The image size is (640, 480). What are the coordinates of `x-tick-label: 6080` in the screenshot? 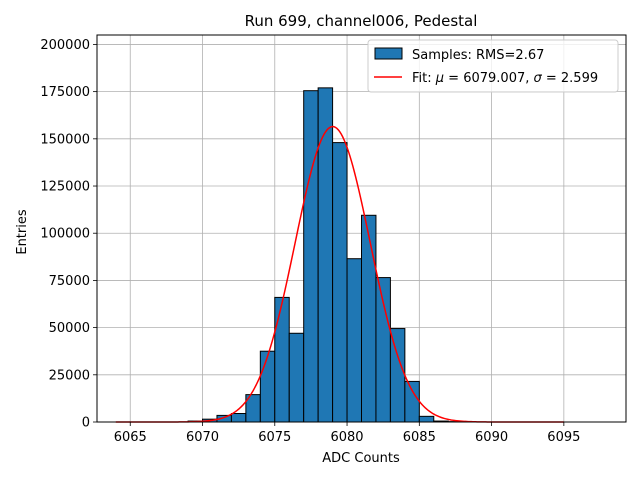 It's located at (346, 437).